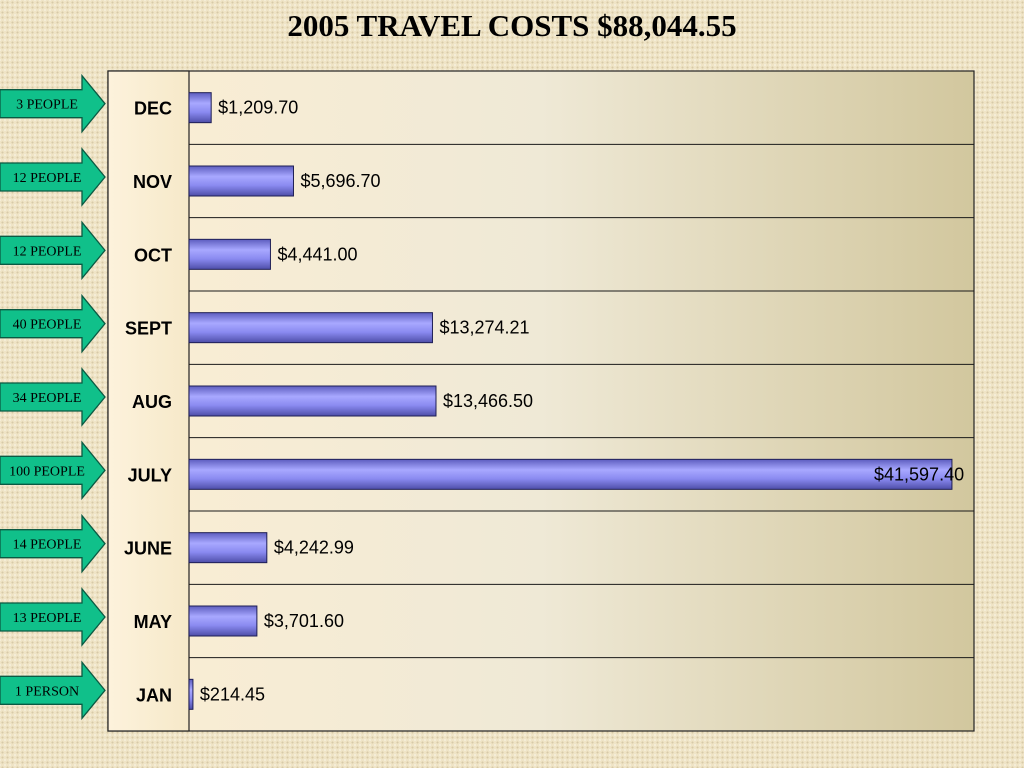 This screenshot has width=1024, height=768. What do you see at coordinates (152, 402) in the screenshot?
I see `category-label: AUG` at bounding box center [152, 402].